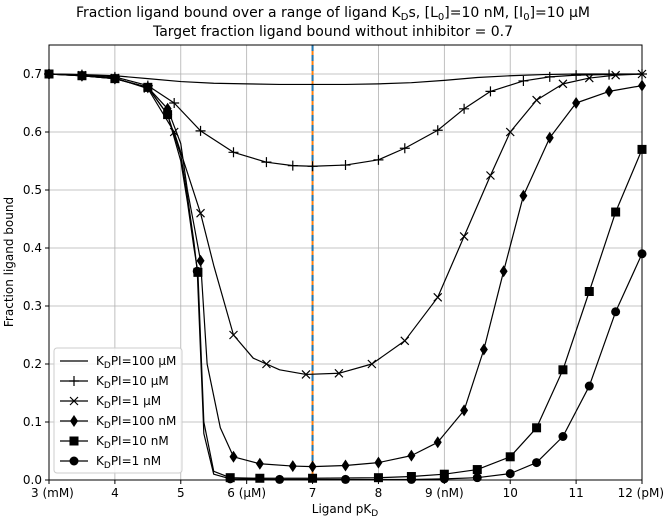 The width and height of the screenshot is (666, 520). I want to click on y-tick-label-6: 0.6, so click(32, 132).